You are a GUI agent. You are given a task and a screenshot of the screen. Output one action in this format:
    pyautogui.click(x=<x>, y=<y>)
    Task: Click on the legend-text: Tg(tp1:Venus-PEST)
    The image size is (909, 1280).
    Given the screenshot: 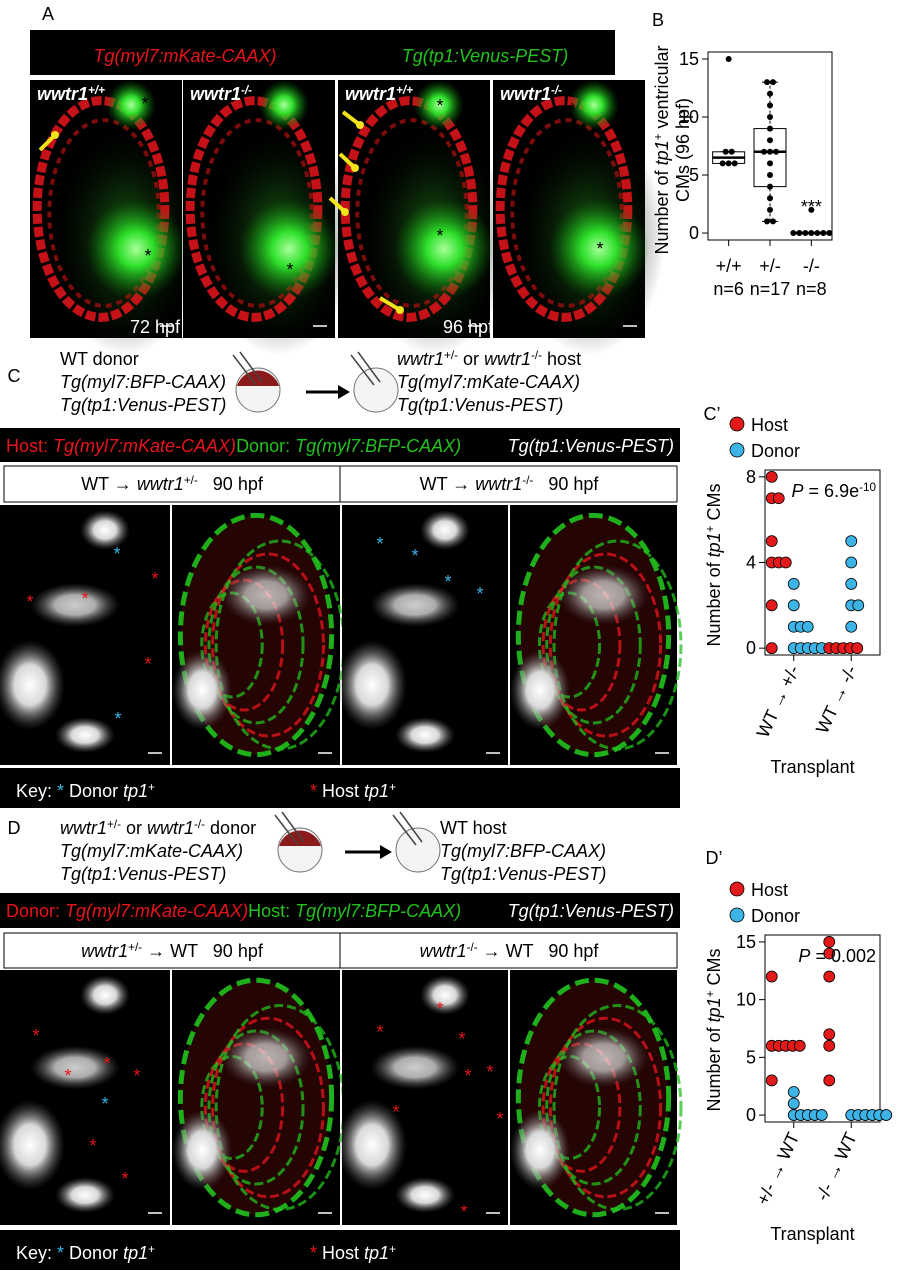 What is the action you would take?
    pyautogui.click(x=485, y=56)
    